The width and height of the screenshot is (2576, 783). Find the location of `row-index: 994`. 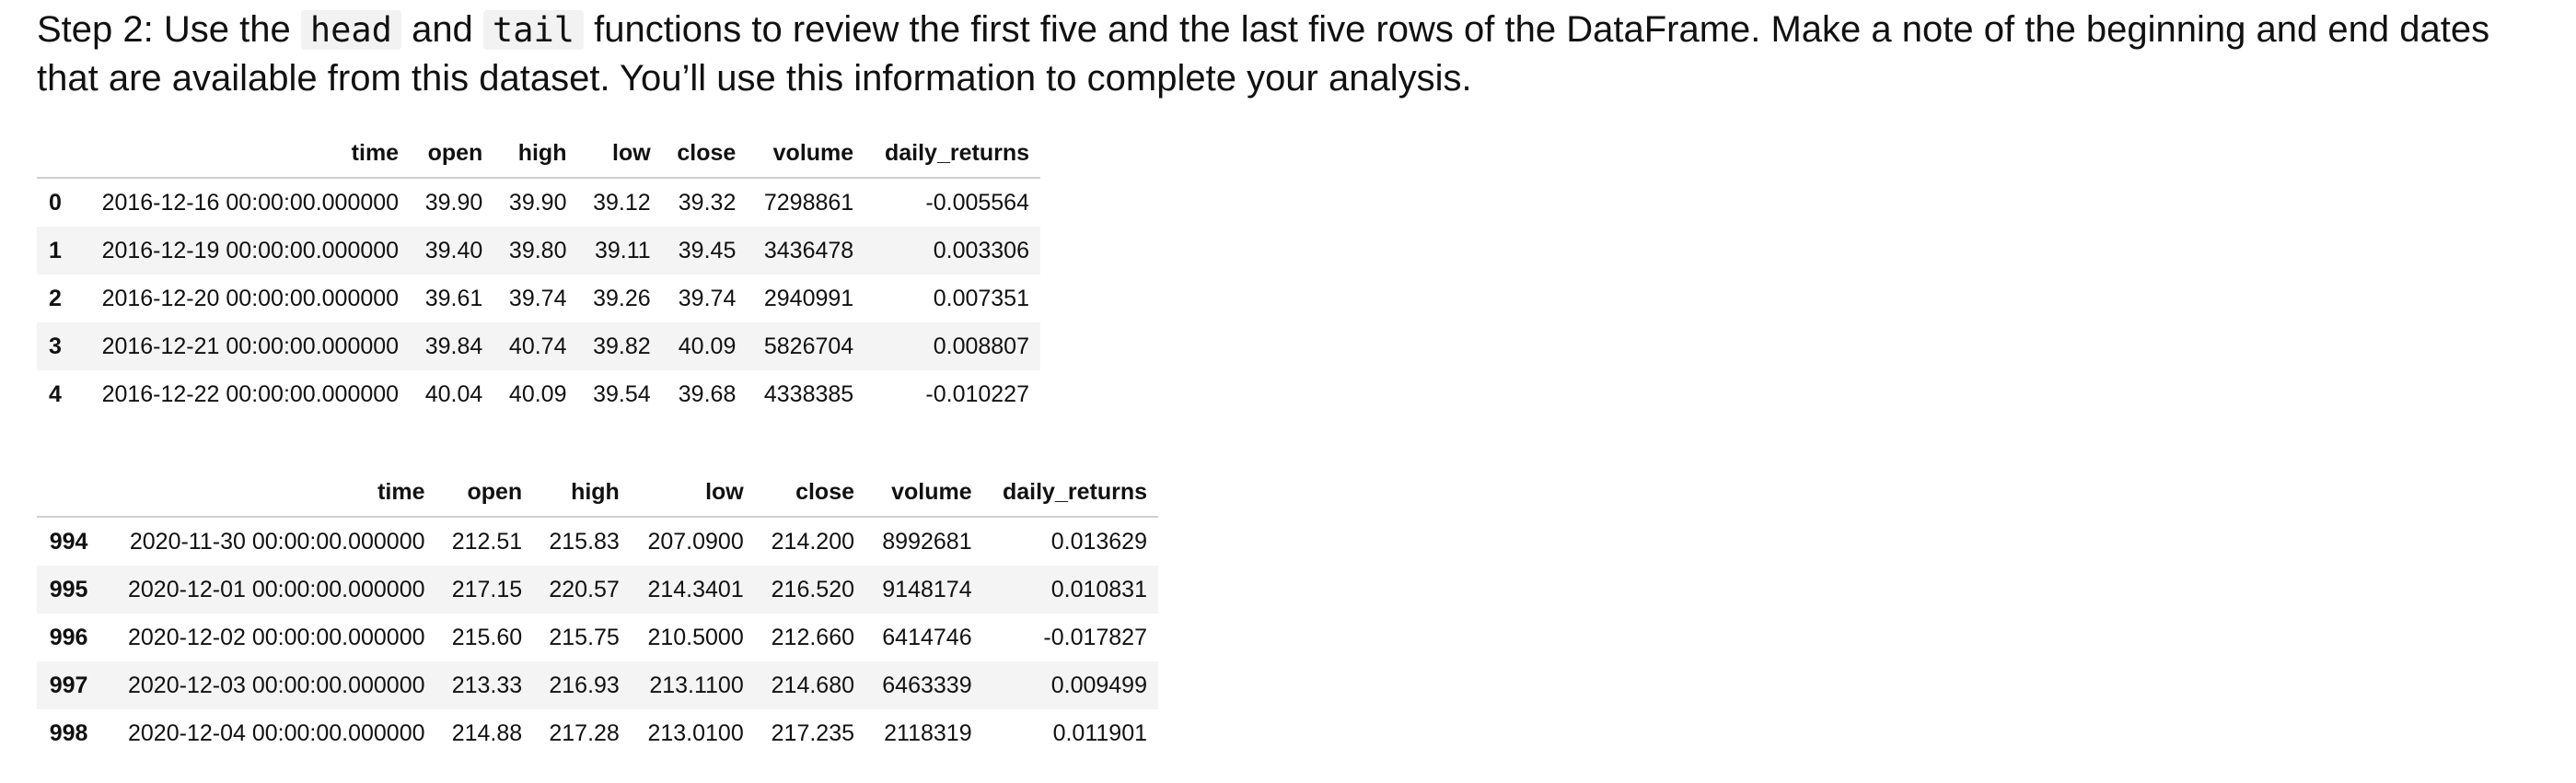

row-index: 994 is located at coordinates (68, 541).